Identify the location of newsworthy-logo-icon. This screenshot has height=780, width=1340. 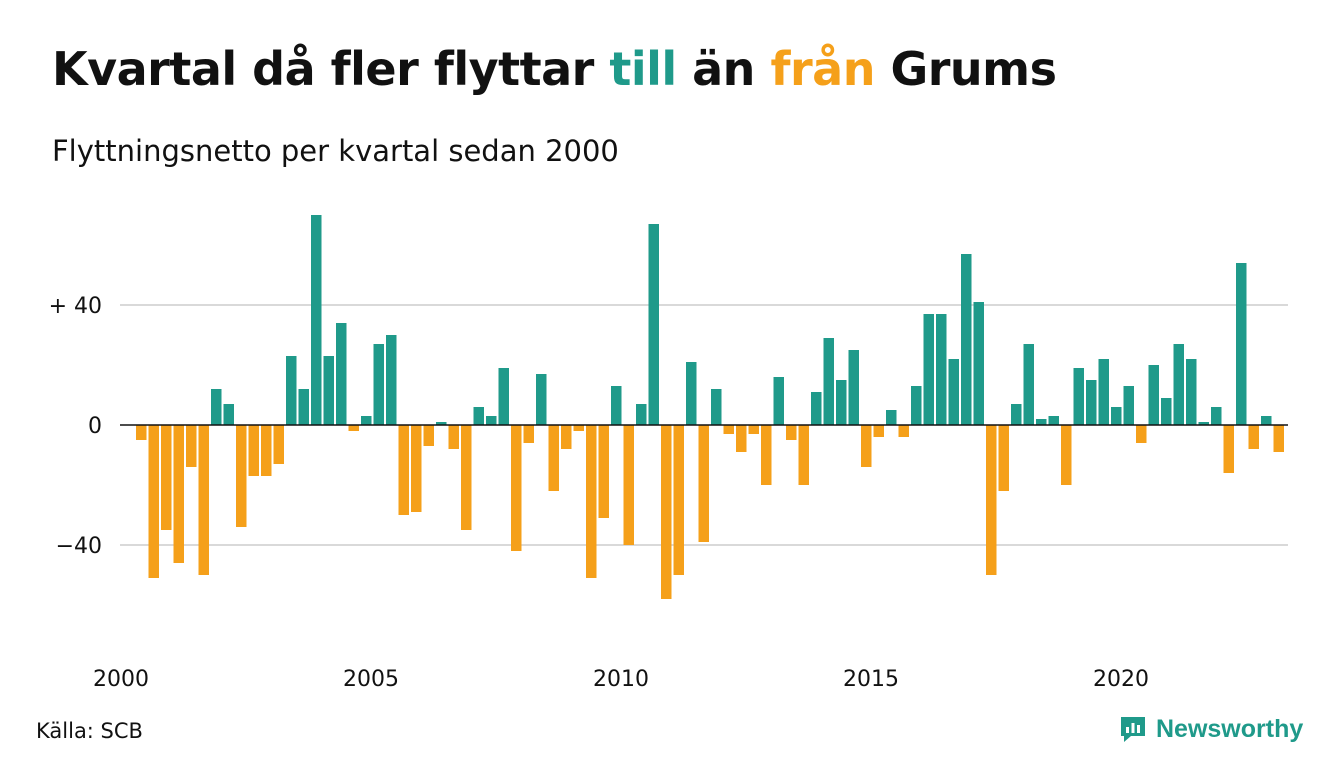
(1133, 729).